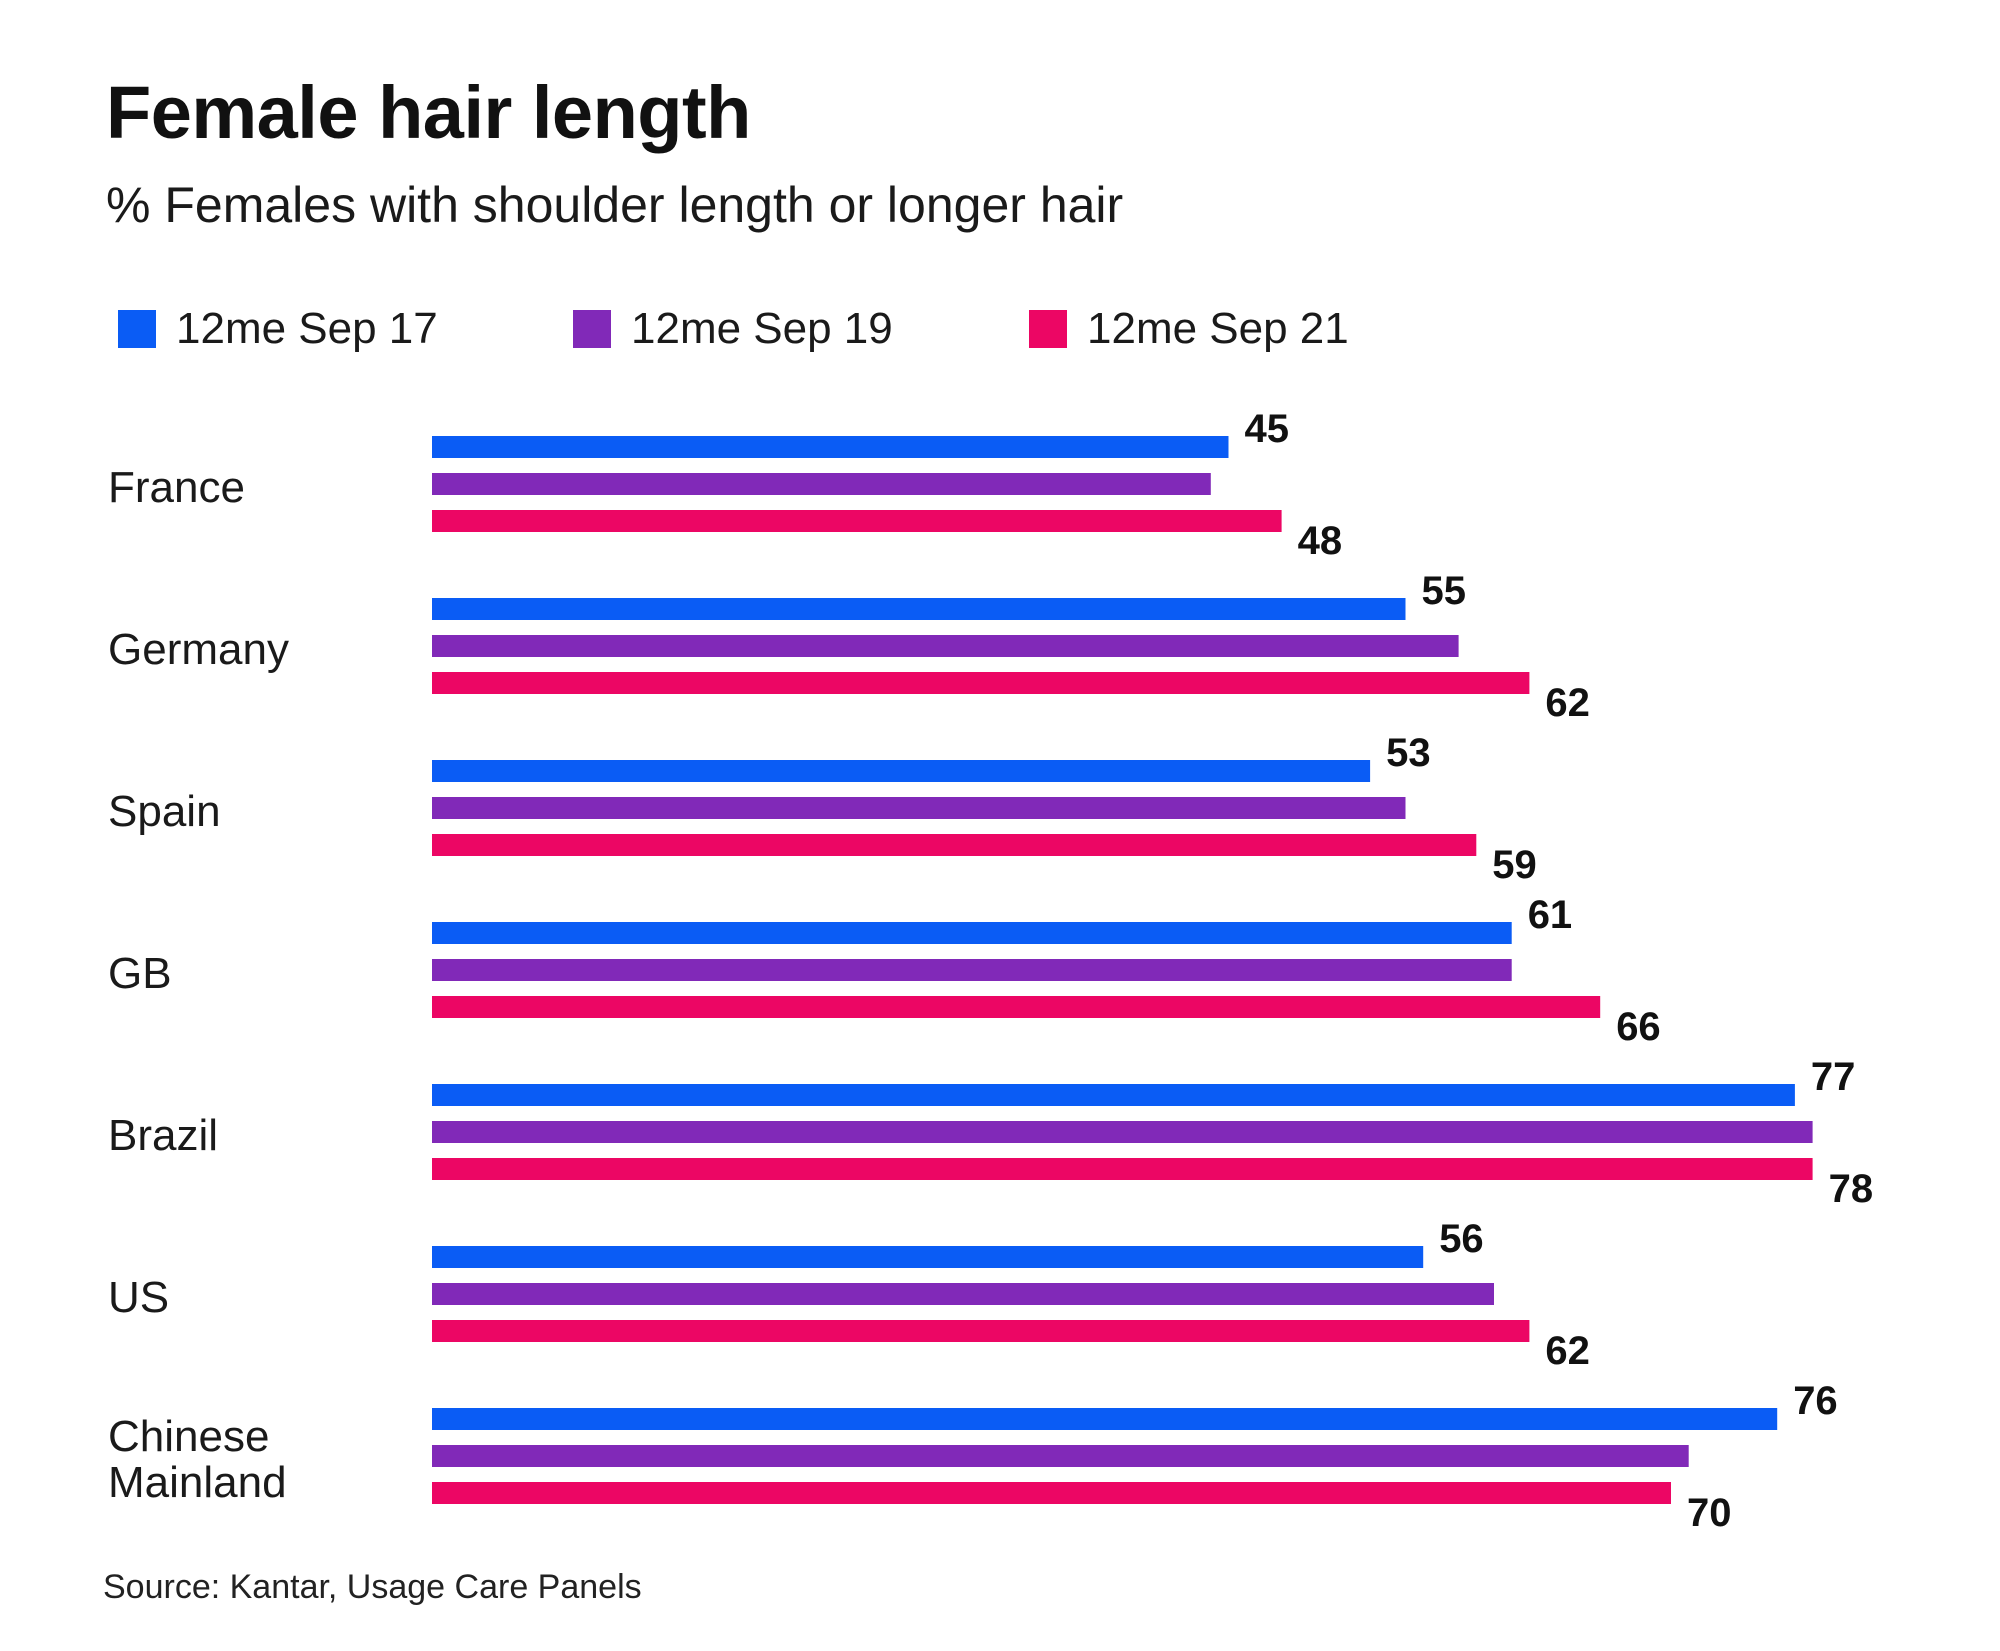 This screenshot has height=1651, width=2000. Describe the element at coordinates (372, 1587) in the screenshot. I see `source-note: Source: Kantar, Usage Care Panels` at that location.